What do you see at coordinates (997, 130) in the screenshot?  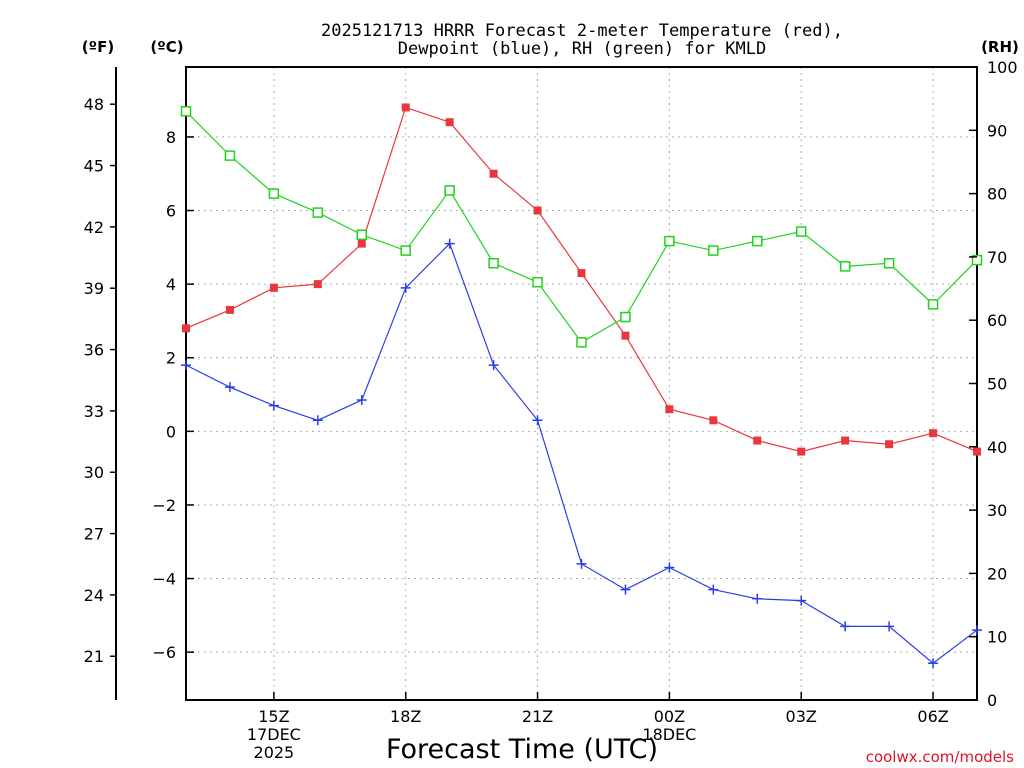 I see `rh-tick-label: 90` at bounding box center [997, 130].